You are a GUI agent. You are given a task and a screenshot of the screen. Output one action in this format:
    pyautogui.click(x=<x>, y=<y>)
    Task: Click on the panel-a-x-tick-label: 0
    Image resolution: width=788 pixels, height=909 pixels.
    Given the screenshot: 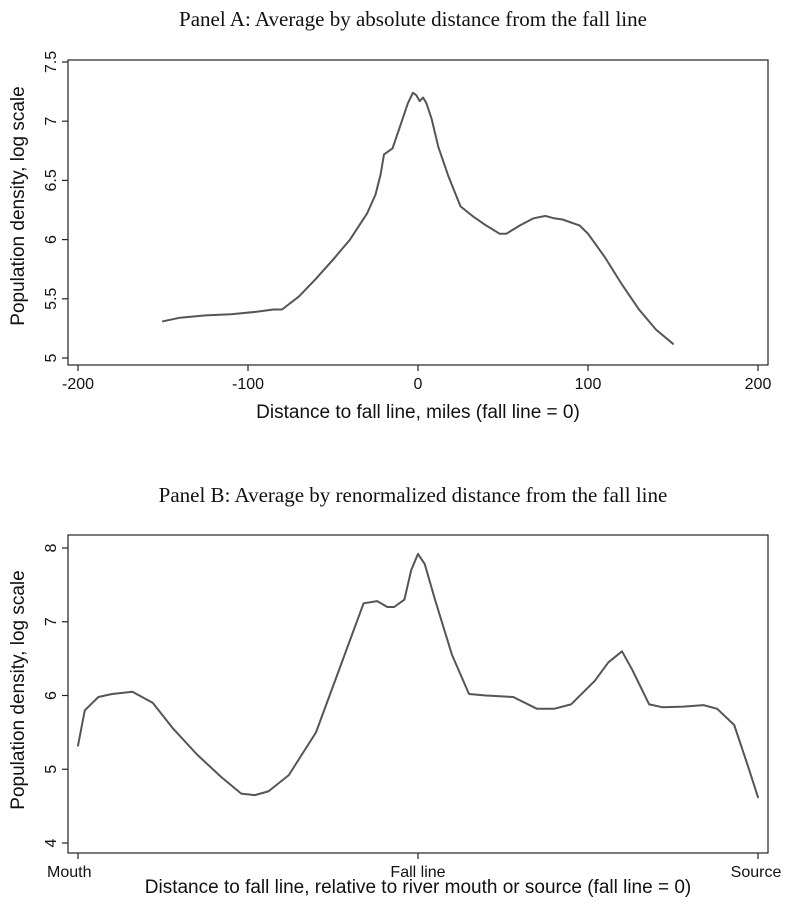 What is the action you would take?
    pyautogui.click(x=418, y=384)
    